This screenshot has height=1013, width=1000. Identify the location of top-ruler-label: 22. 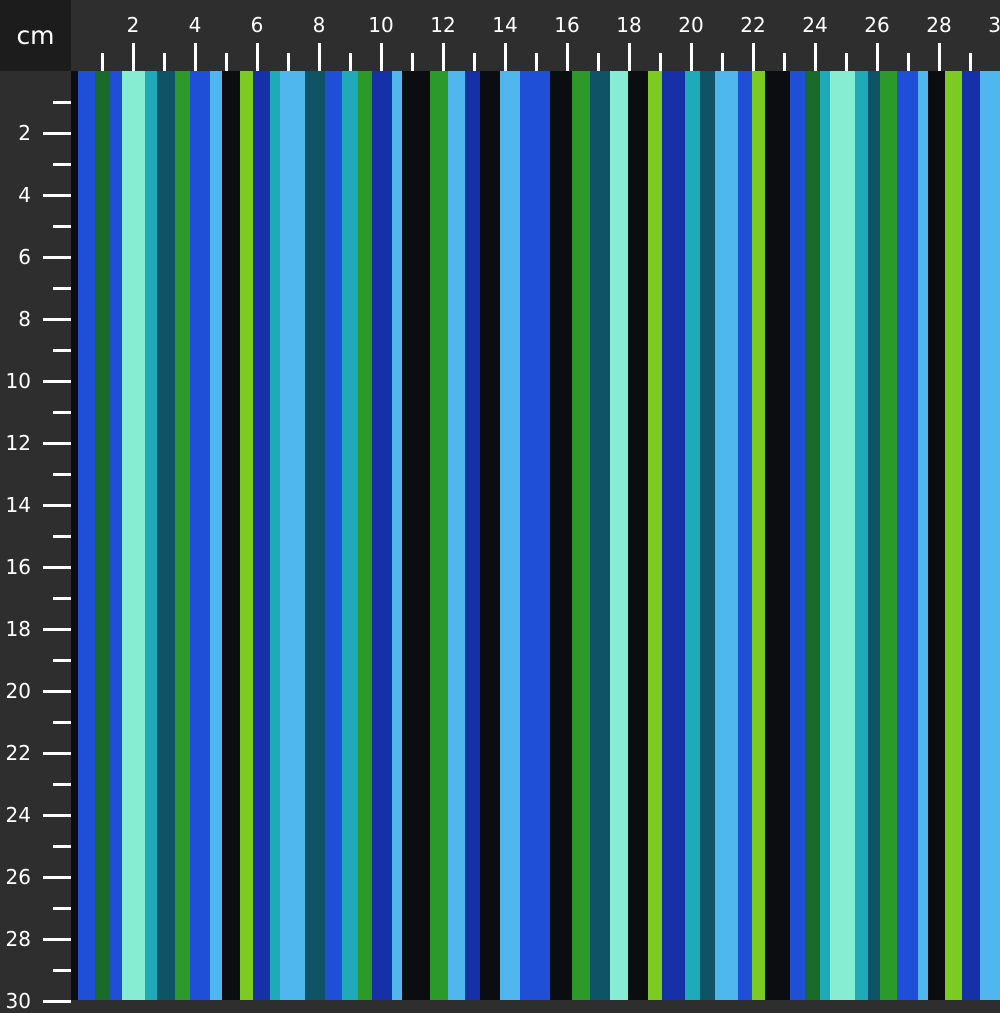
(752, 25).